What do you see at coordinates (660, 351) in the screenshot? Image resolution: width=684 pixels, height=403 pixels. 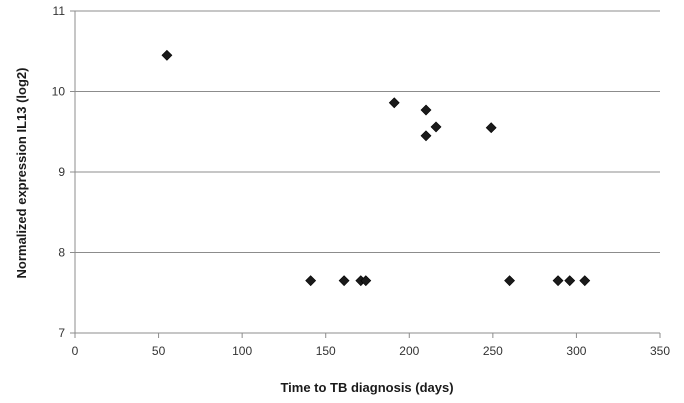 I see `x-tick-label-350: 350` at bounding box center [660, 351].